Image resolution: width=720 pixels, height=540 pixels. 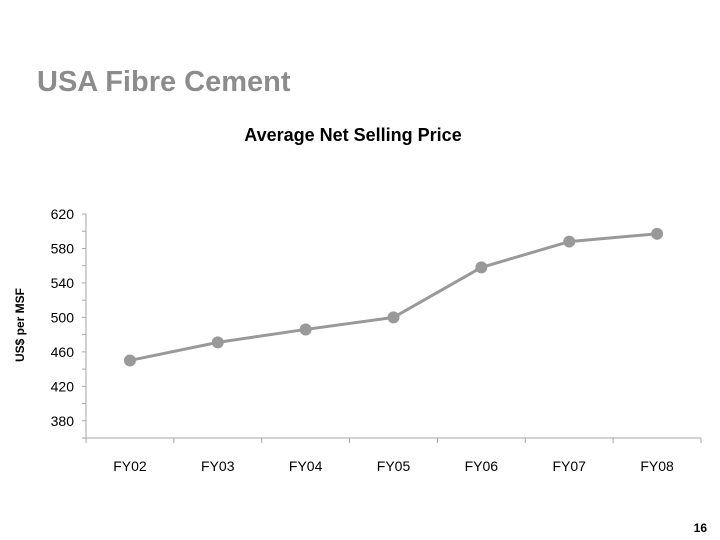 What do you see at coordinates (63, 421) in the screenshot?
I see `y-tick-label: 380` at bounding box center [63, 421].